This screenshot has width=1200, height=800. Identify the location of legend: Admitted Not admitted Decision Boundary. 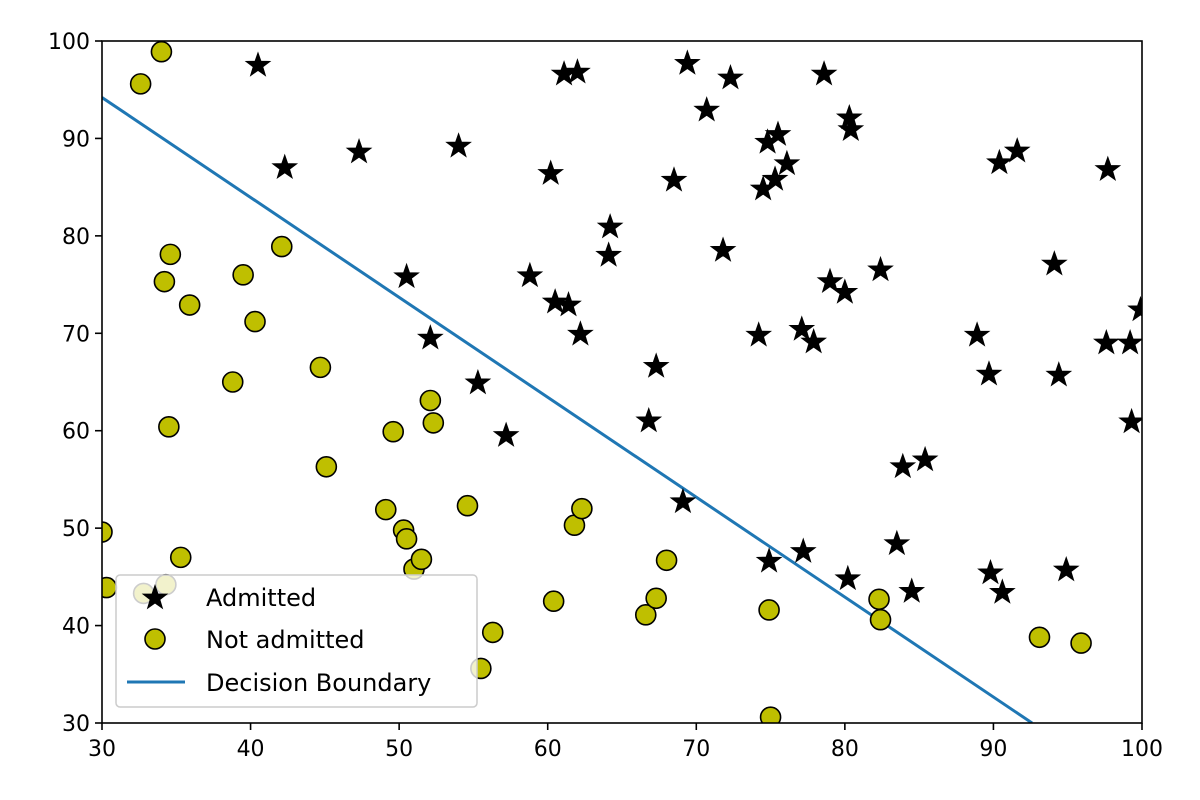
(296, 641).